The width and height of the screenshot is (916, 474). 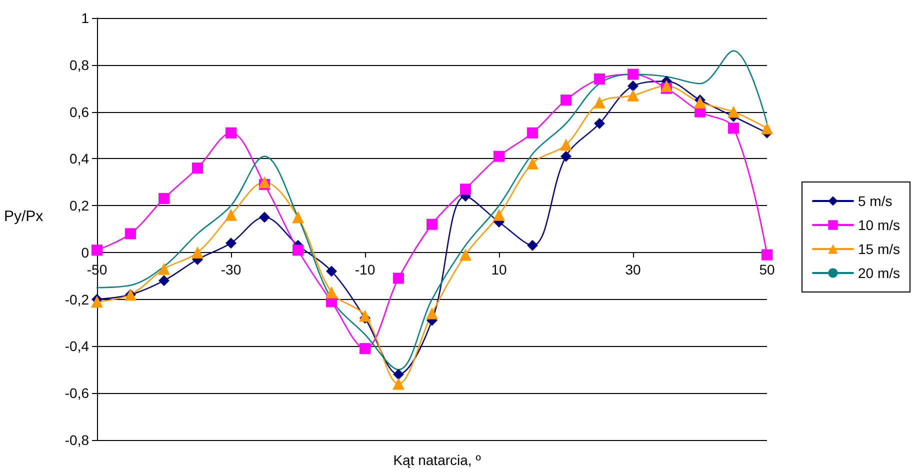 What do you see at coordinates (80, 112) in the screenshot?
I see `y-tick-label: 0,6` at bounding box center [80, 112].